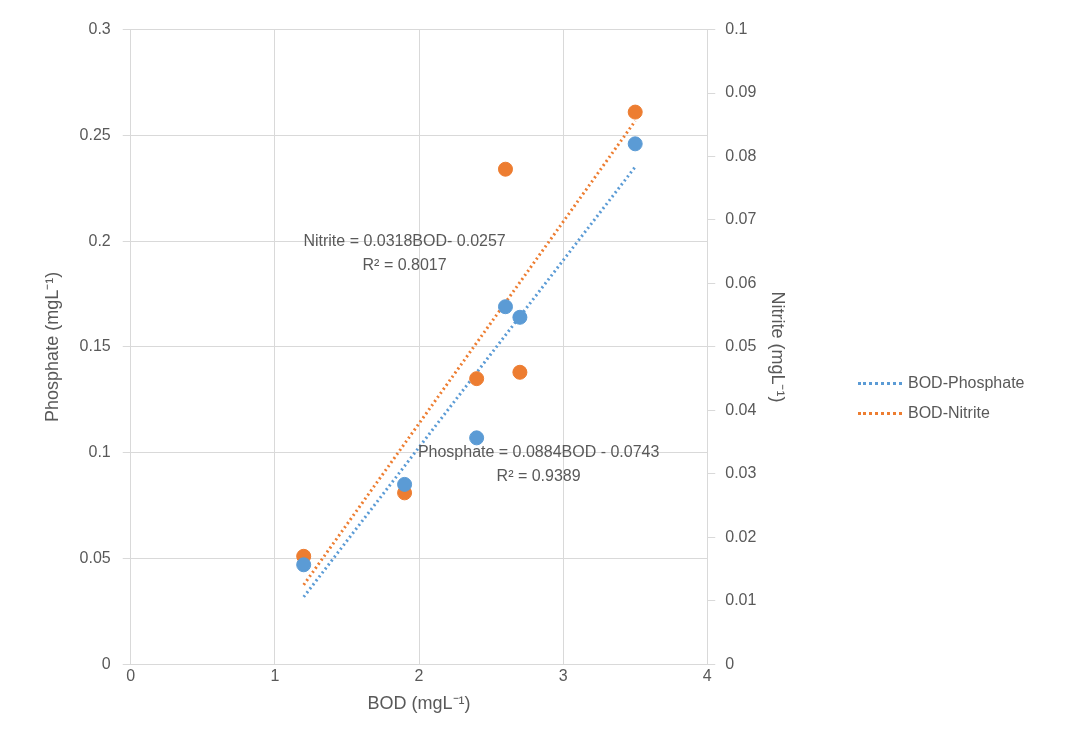 This screenshot has width=1092, height=747. I want to click on x-tick-label: 0, so click(131, 676).